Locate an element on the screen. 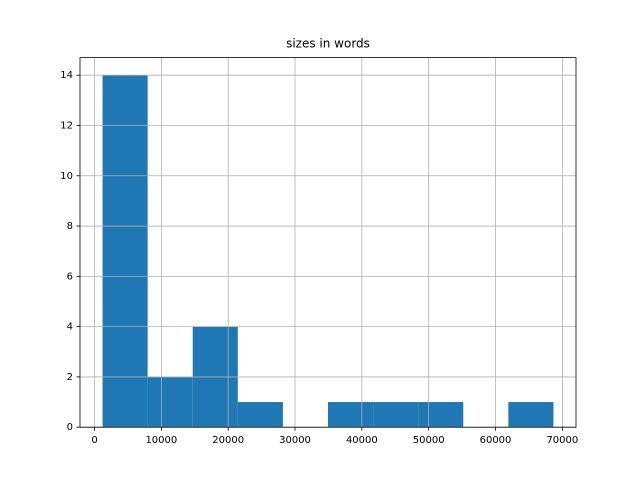 The width and height of the screenshot is (640, 480). x-tick-label: 30000 is located at coordinates (295, 440).